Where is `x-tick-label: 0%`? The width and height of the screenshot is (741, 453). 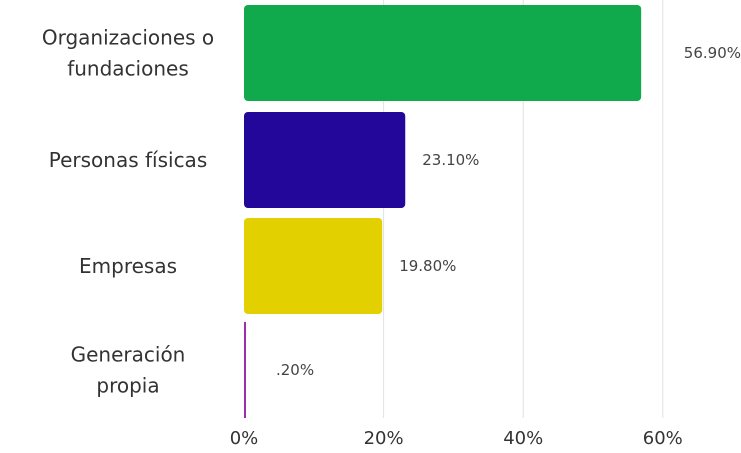 x-tick-label: 0% is located at coordinates (244, 438).